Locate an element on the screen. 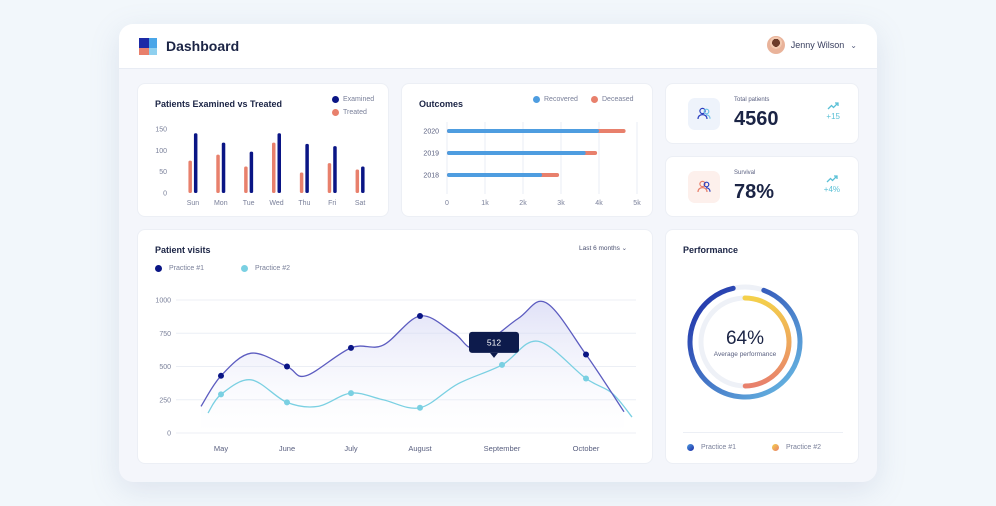 The image size is (996, 506). practice-2-line is located at coordinates (420, 379).